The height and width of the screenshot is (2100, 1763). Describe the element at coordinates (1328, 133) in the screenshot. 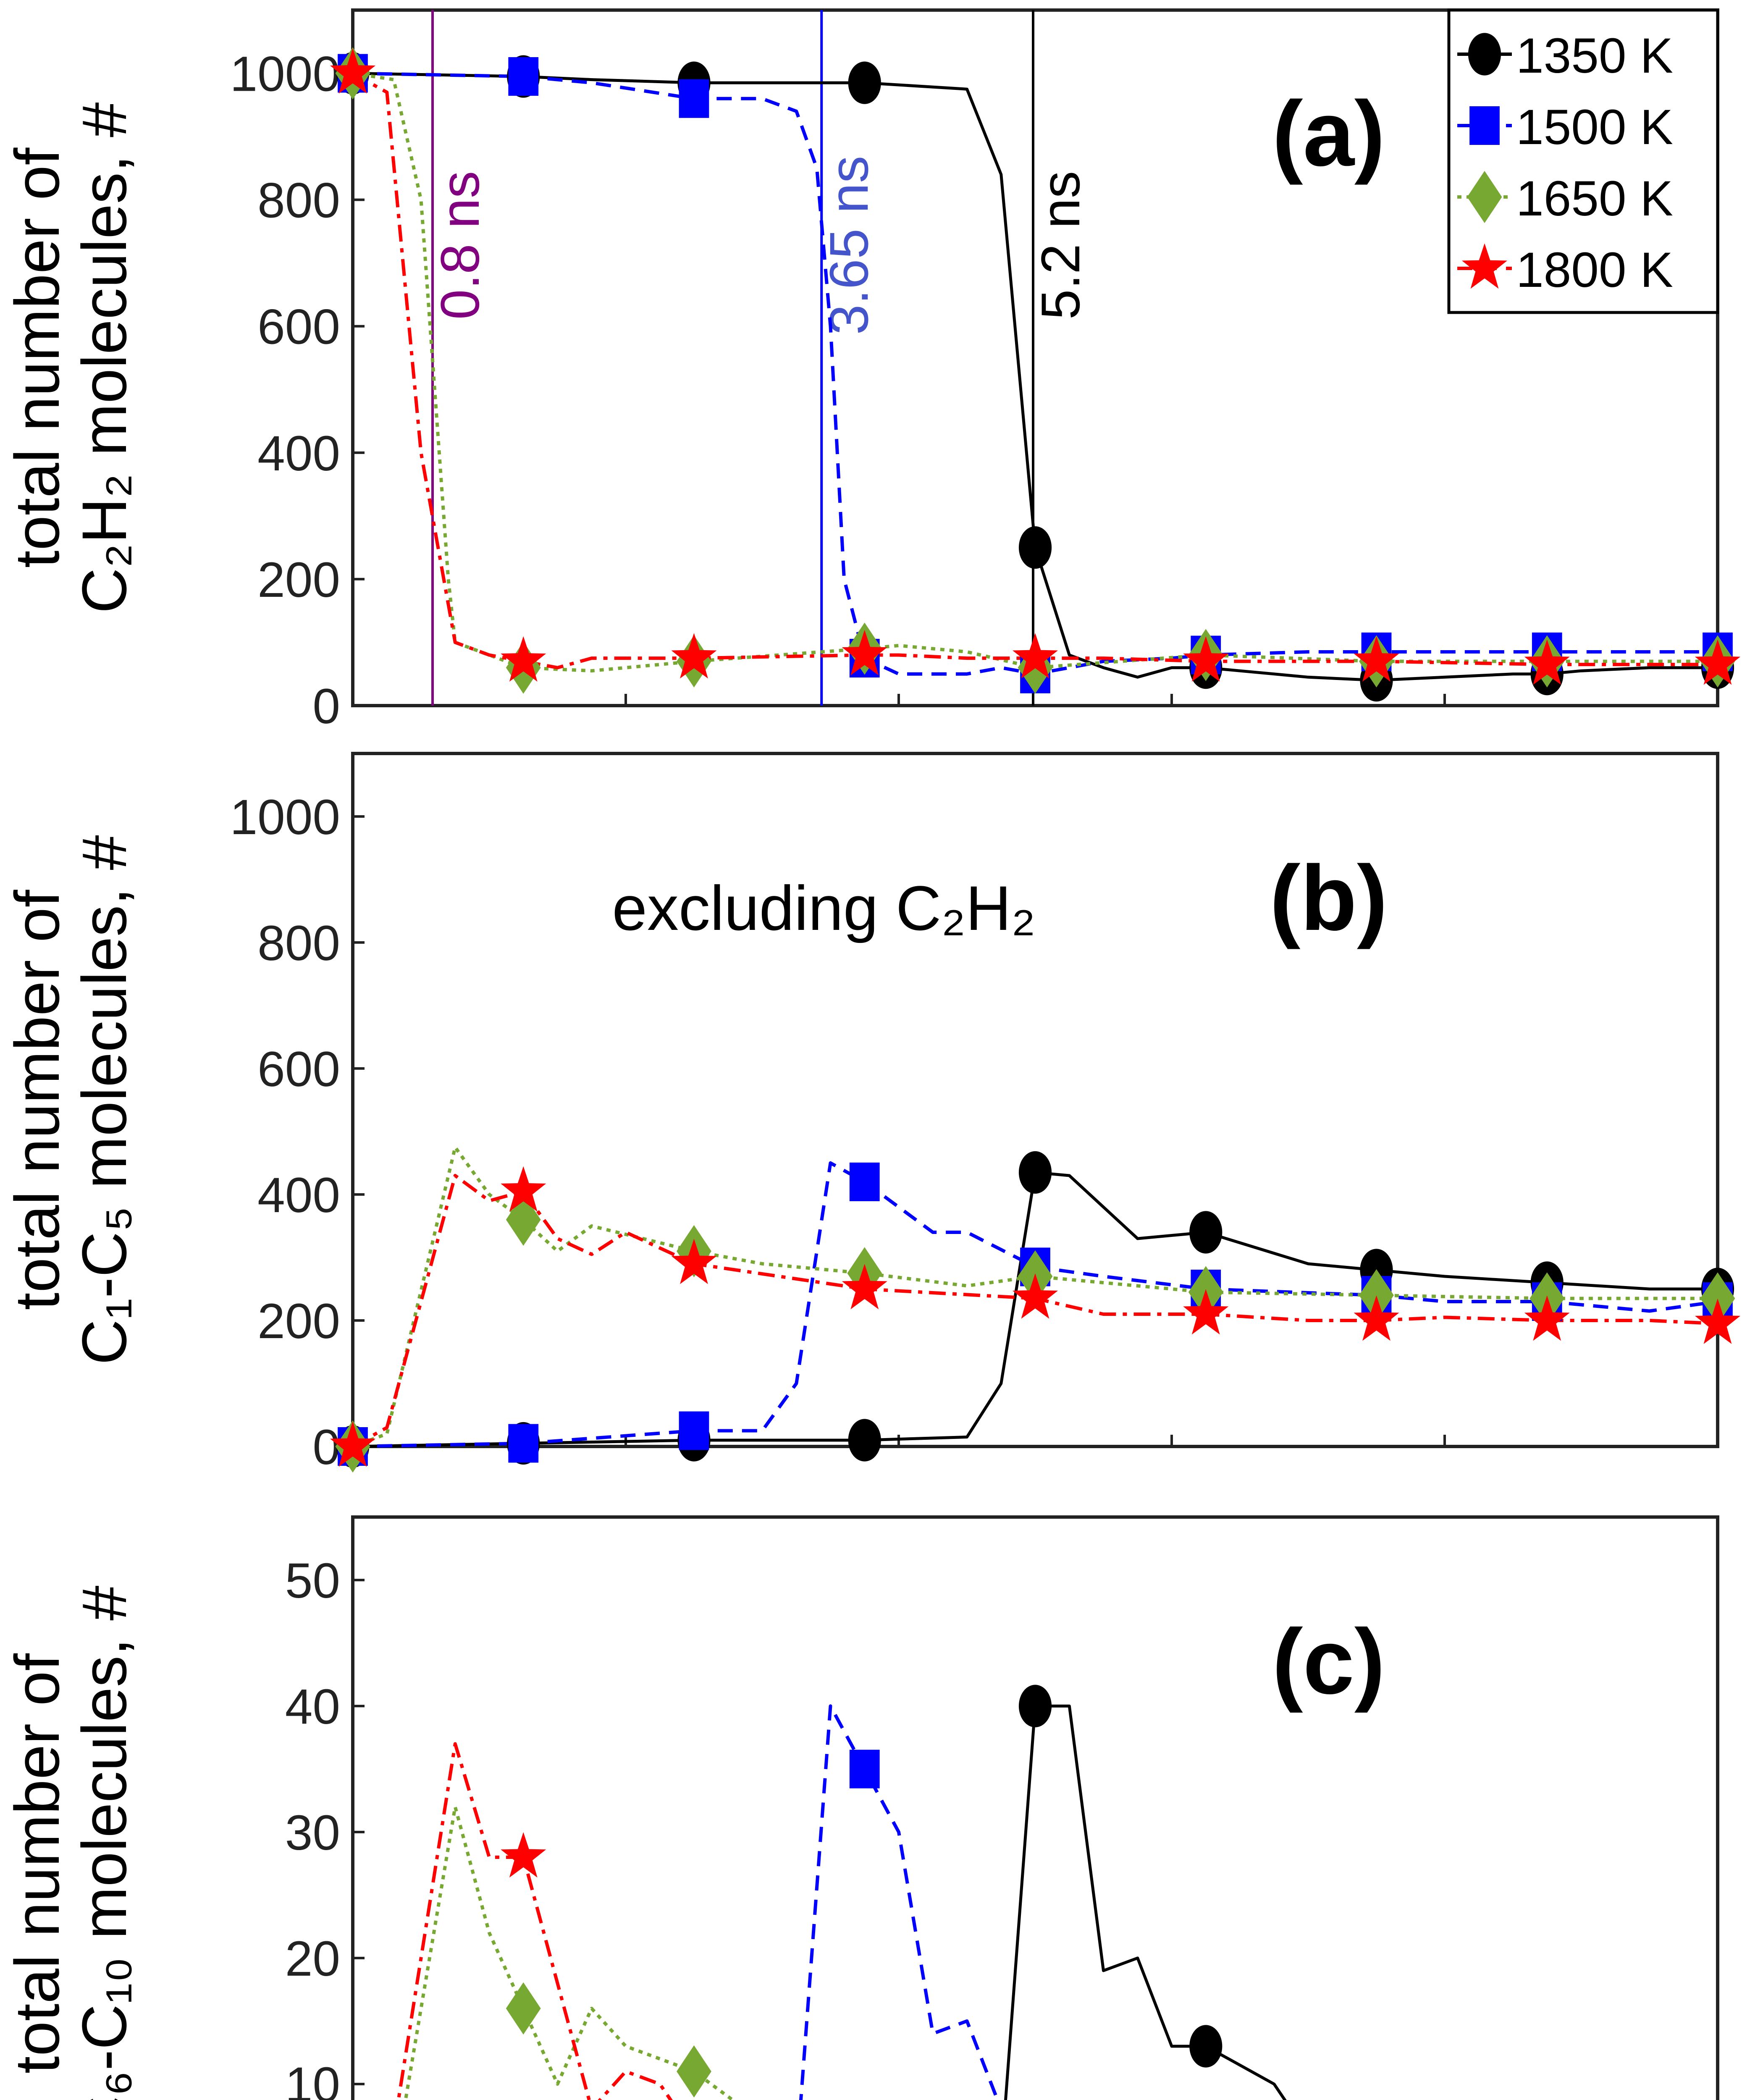

I see `panel-tag: (a)` at that location.